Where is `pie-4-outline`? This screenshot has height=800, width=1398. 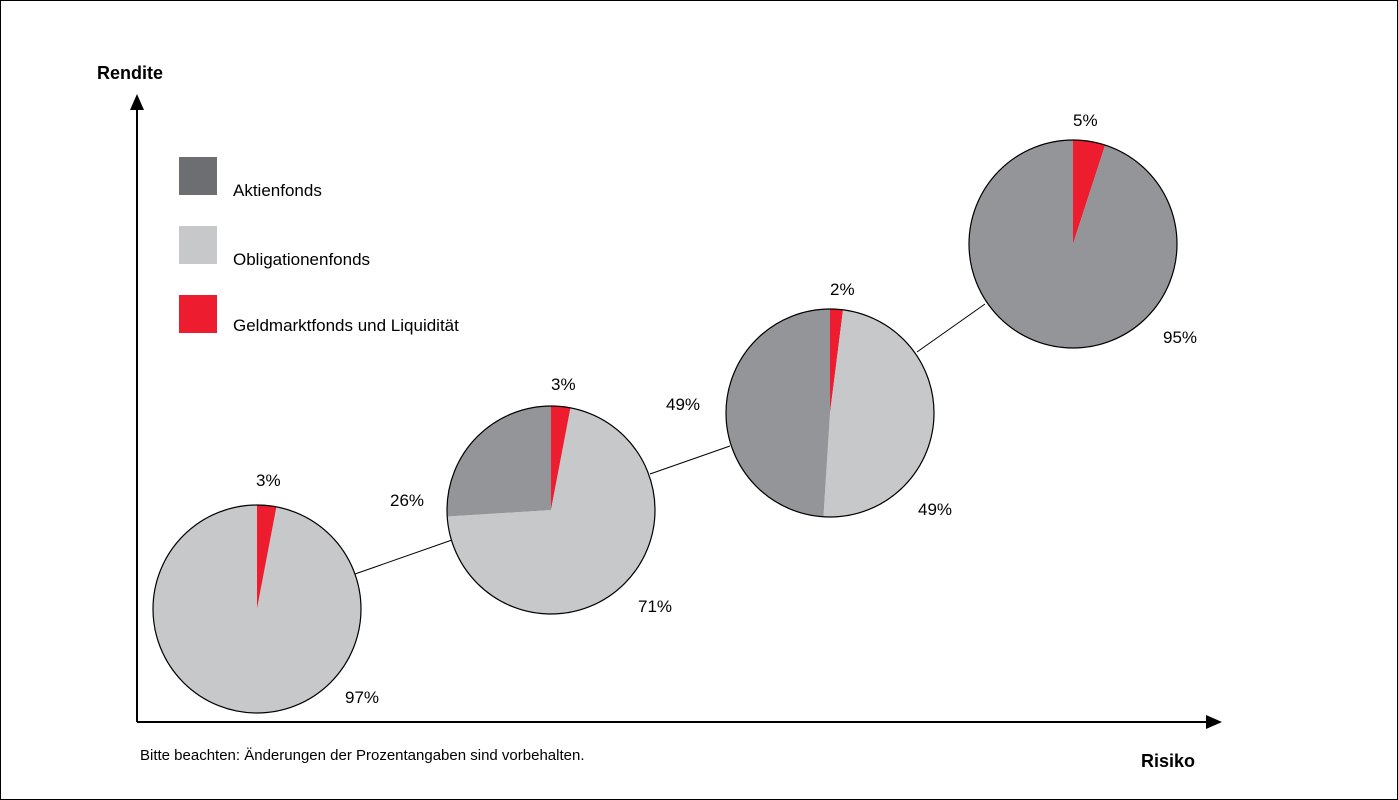
pie-4-outline is located at coordinates (1073, 244).